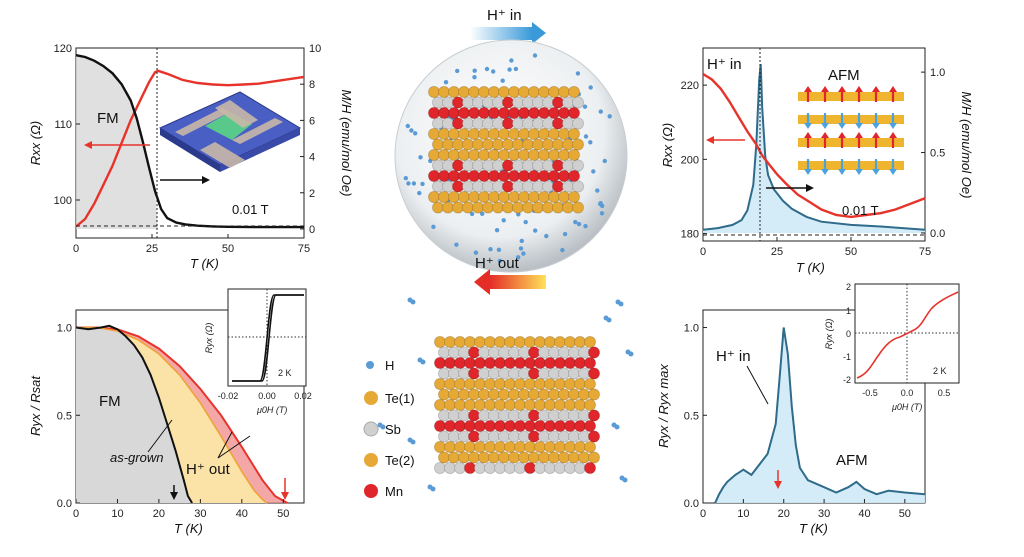  I want to click on fm-shaded-region, so click(117, 142).